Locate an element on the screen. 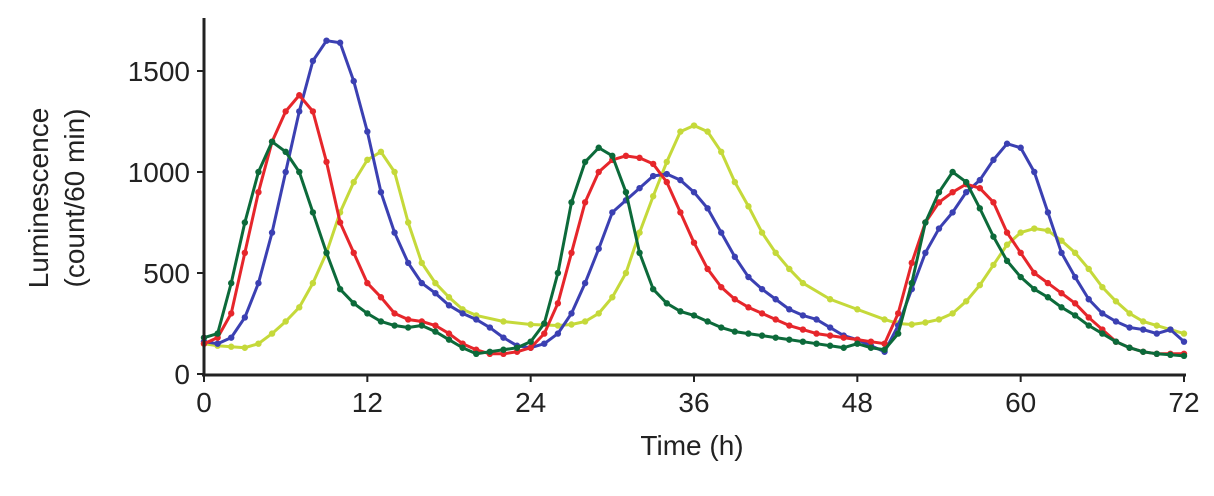  x-tick-label: 24 is located at coordinates (530, 402).